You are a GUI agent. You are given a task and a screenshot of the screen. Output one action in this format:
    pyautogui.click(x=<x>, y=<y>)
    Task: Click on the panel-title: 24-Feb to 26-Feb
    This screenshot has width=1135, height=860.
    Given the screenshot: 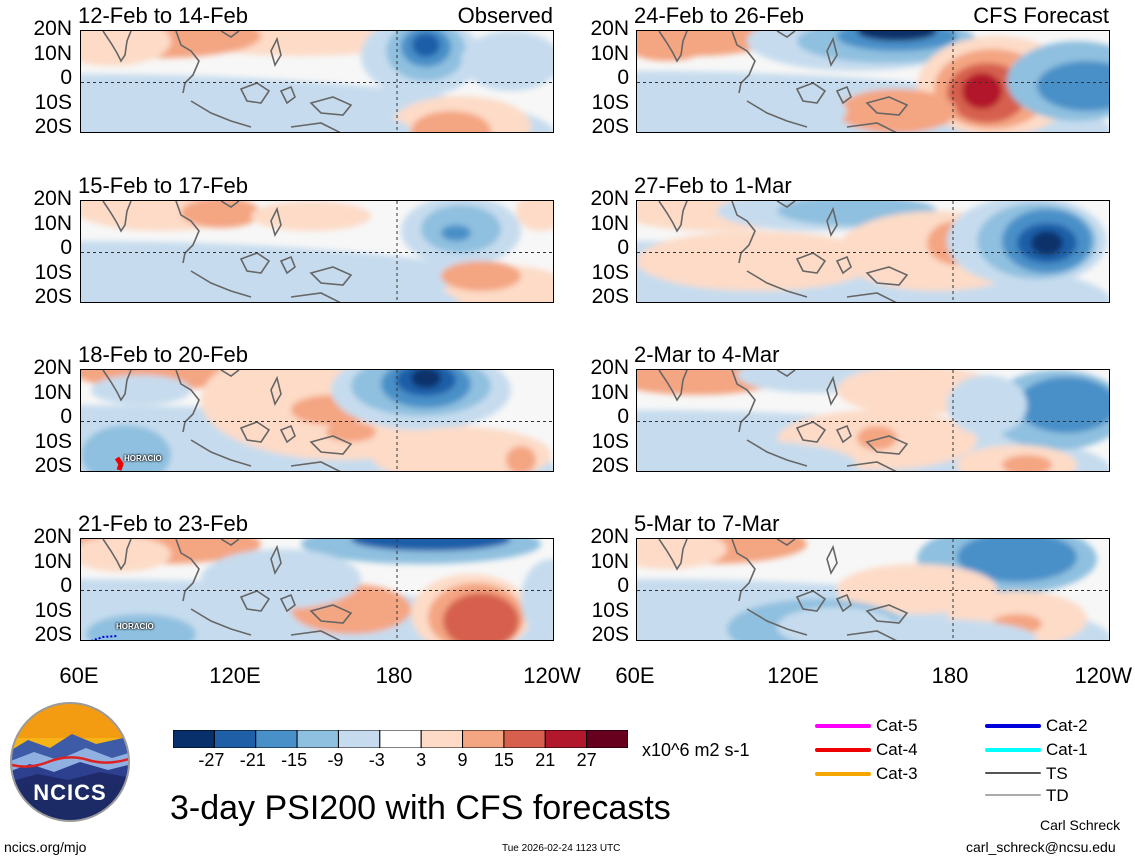 What is the action you would take?
    pyautogui.click(x=719, y=15)
    